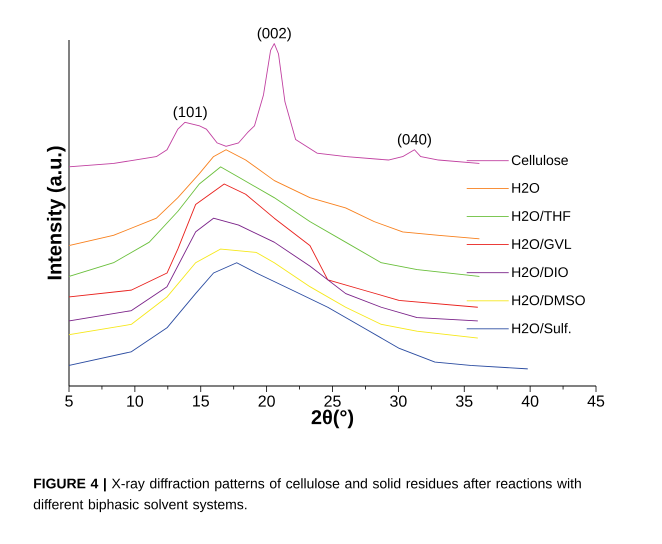 This screenshot has width=662, height=544. Describe the element at coordinates (596, 401) in the screenshot. I see `x-tick-label: 45` at that location.